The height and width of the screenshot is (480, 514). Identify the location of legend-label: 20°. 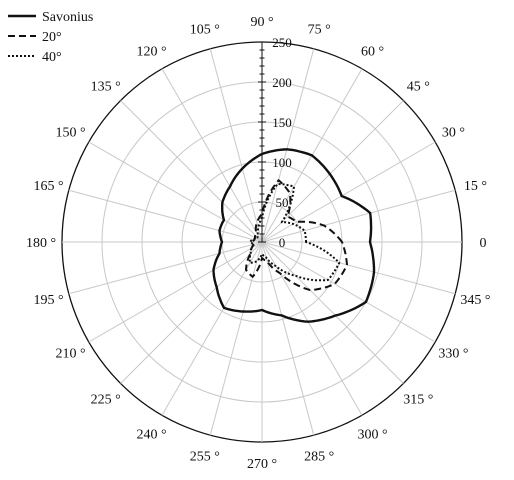
(52, 37).